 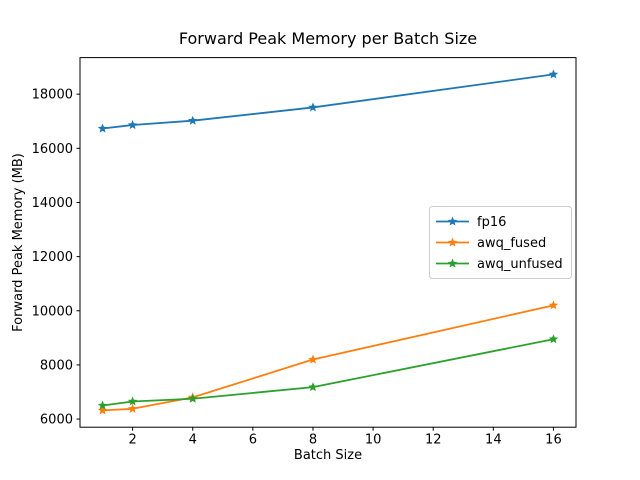 What do you see at coordinates (493, 440) in the screenshot?
I see `x-tick-label: 14` at bounding box center [493, 440].